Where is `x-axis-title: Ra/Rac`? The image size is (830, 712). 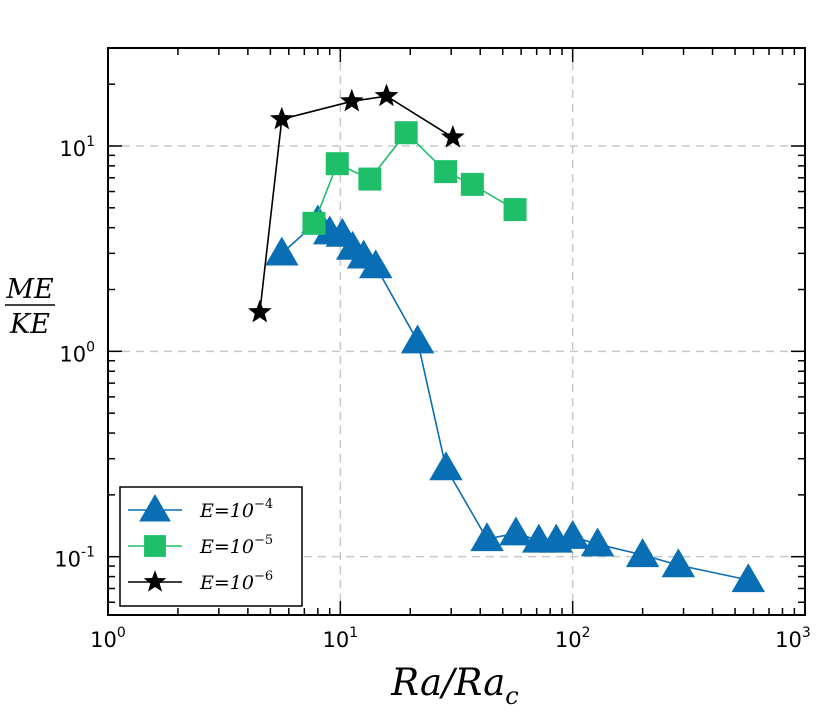
x-axis-title: Ra/Rac is located at coordinates (454, 685).